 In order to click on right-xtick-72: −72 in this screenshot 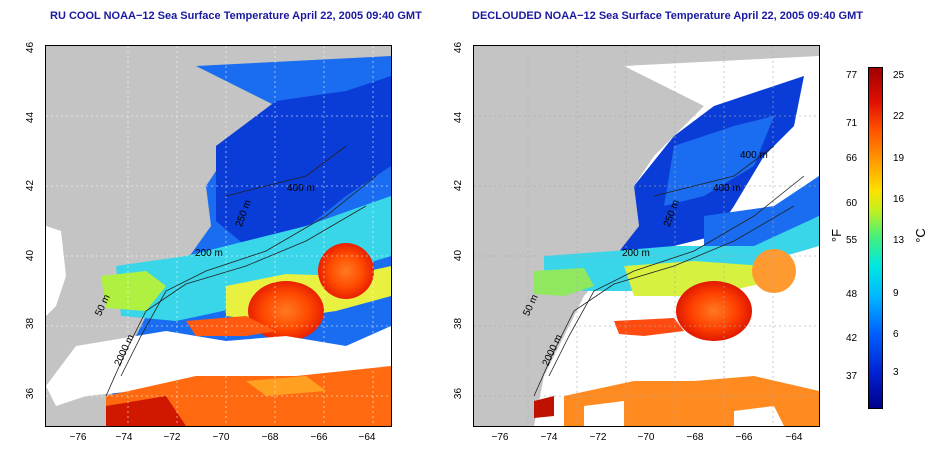, I will do `click(598, 437)`.